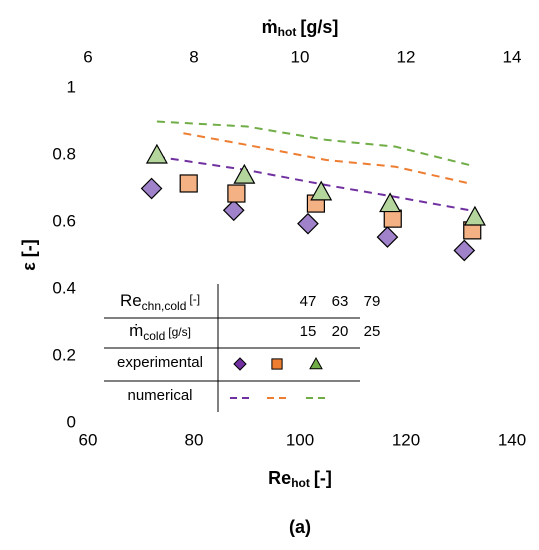  What do you see at coordinates (406, 56) in the screenshot?
I see `x2-tick-label: 12` at bounding box center [406, 56].